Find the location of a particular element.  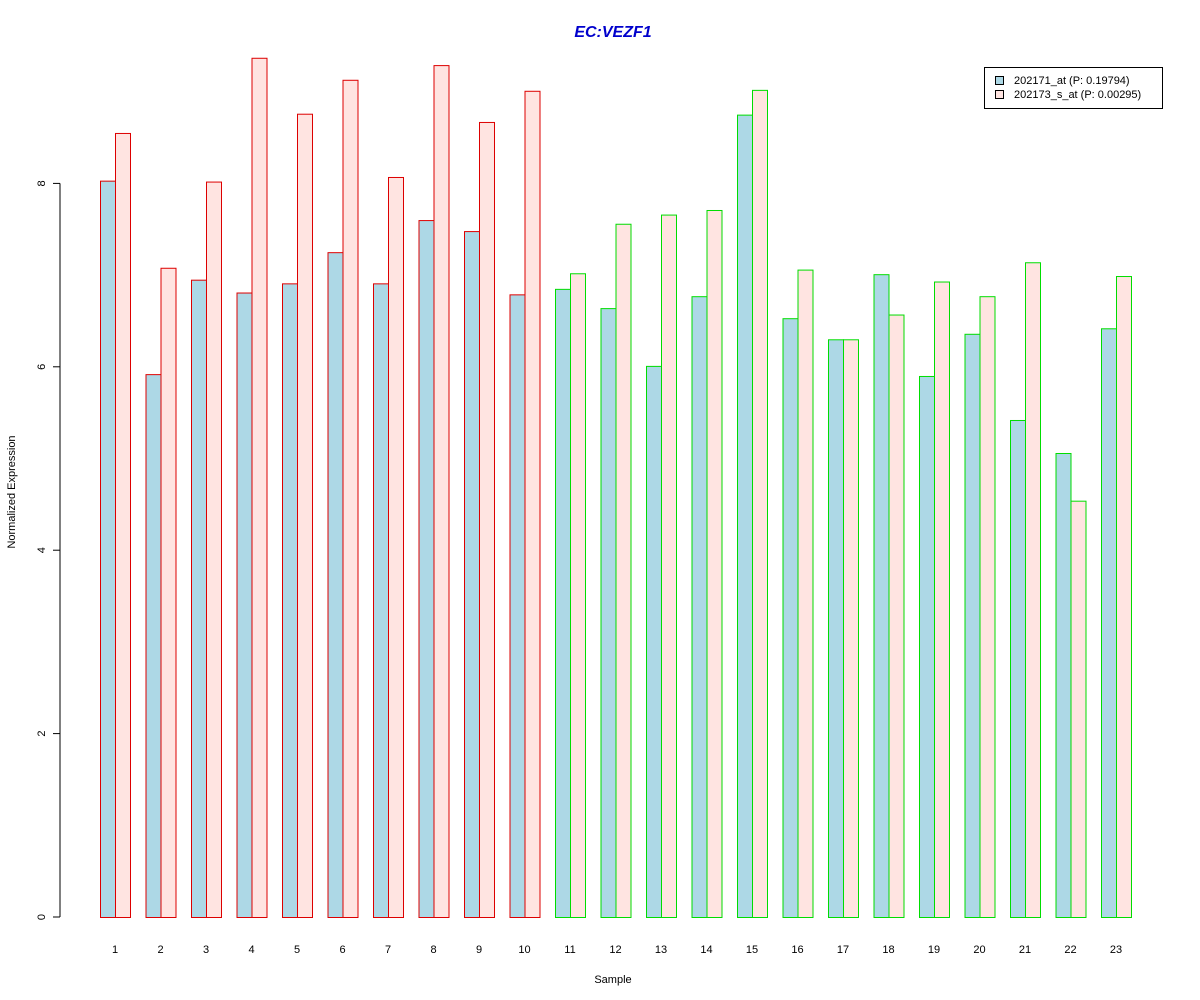

y-tick-label: 0 is located at coordinates (42, 917).